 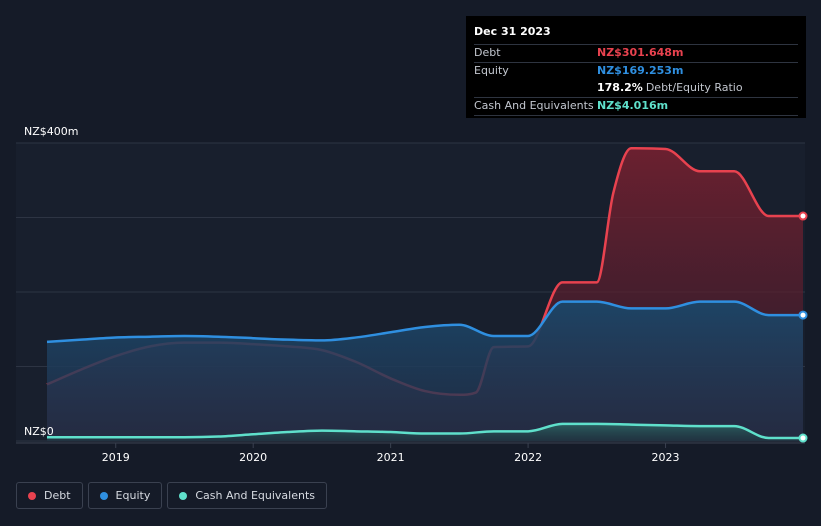 I want to click on x-tick-label: 2023, so click(x=666, y=457).